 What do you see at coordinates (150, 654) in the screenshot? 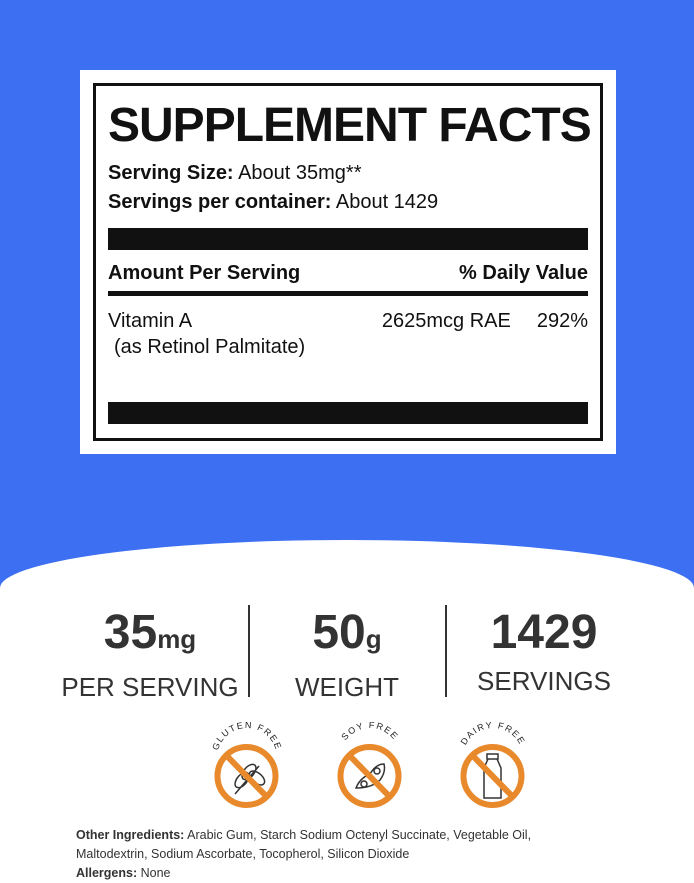
I see `stat-per-serving: 35mg PER SERVING` at bounding box center [150, 654].